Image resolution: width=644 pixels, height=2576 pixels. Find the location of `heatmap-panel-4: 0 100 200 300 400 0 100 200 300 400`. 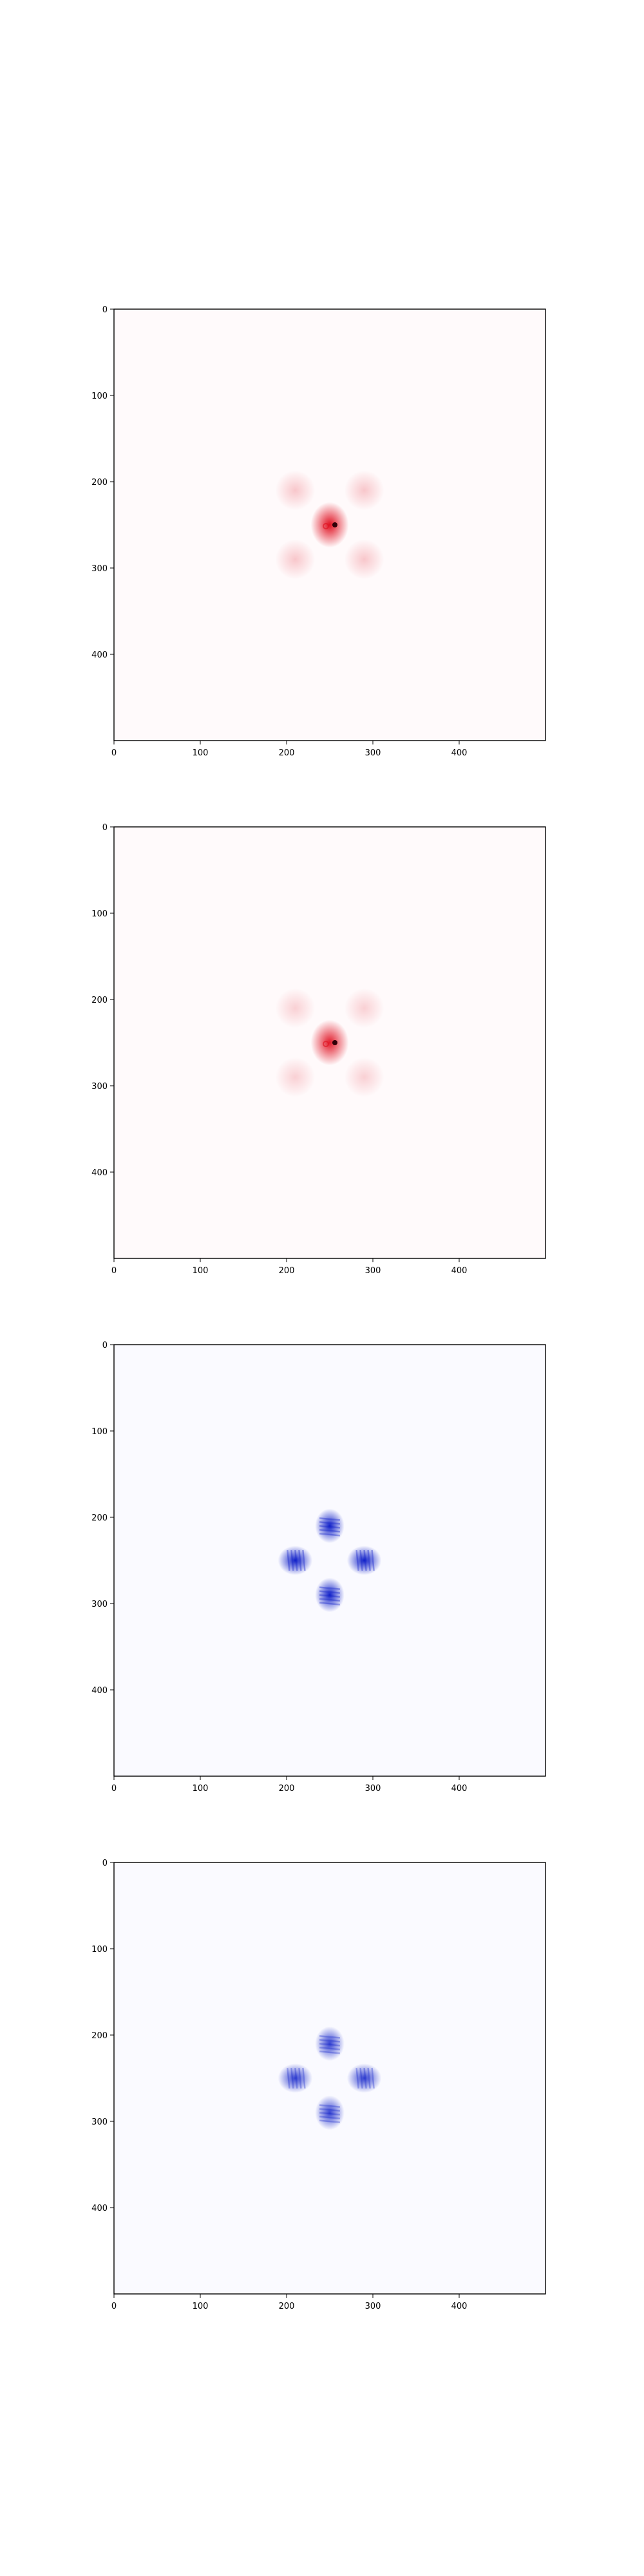

heatmap-panel-4: 0 100 200 300 400 0 100 200 300 400 is located at coordinates (318, 2085).